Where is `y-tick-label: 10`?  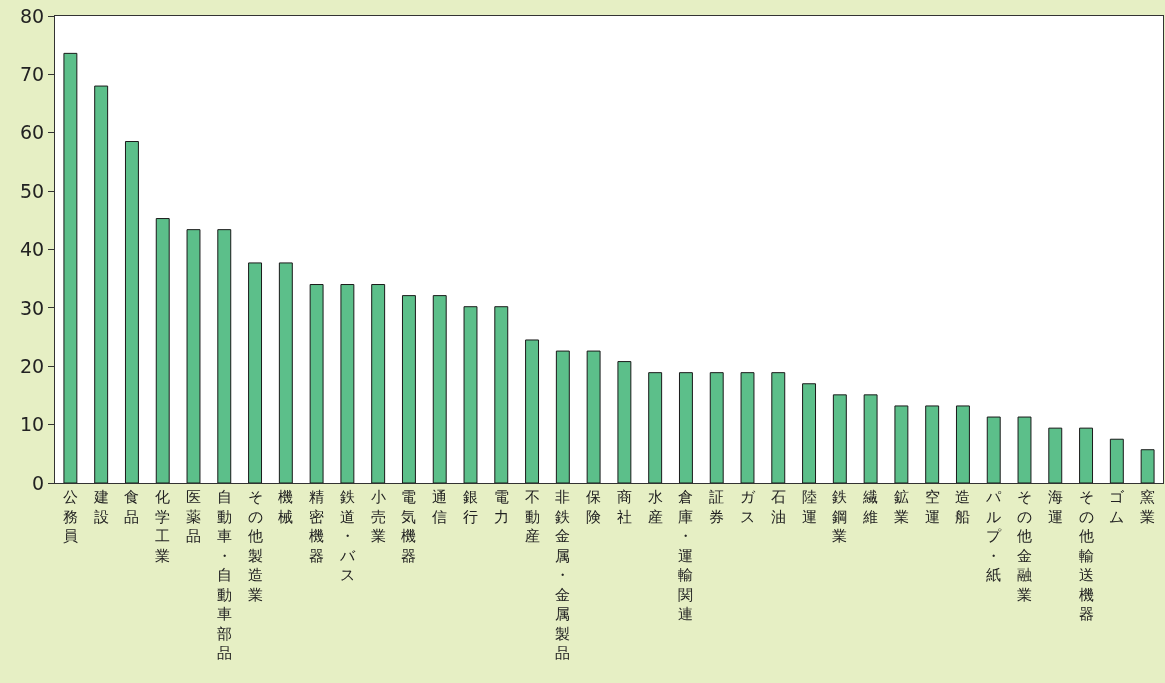
y-tick-label: 10 is located at coordinates (32, 424).